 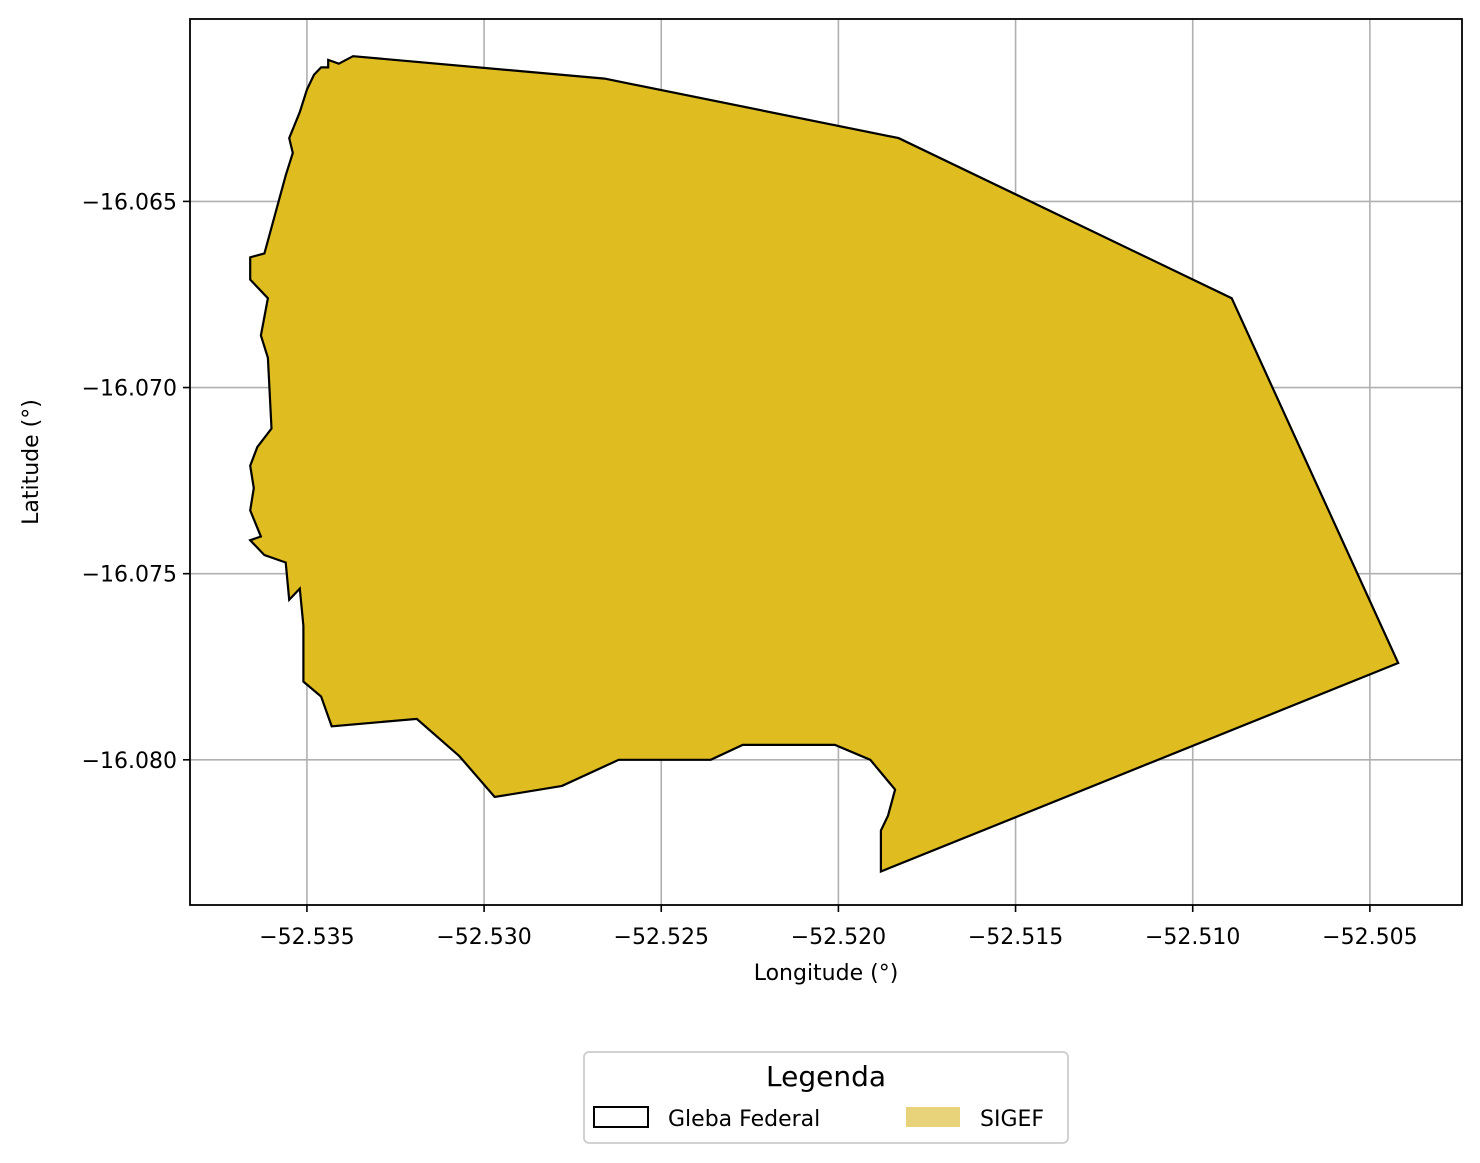 I want to click on y-axis-ticks: −16.065 −16.070 −16.075 −16.080, so click(x=136, y=482).